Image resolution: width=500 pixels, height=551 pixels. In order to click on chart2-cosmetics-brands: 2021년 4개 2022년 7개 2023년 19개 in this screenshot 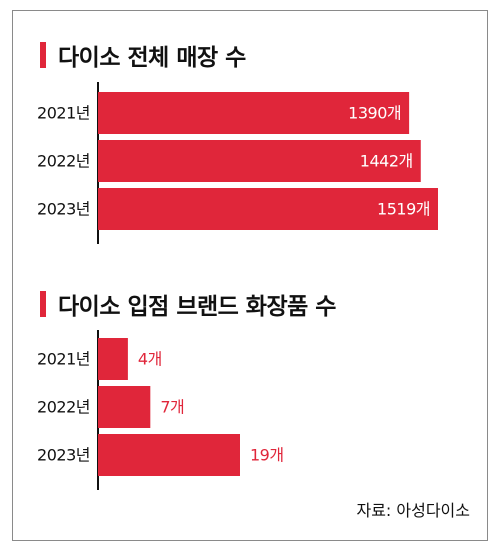, I will do `click(160, 410)`.